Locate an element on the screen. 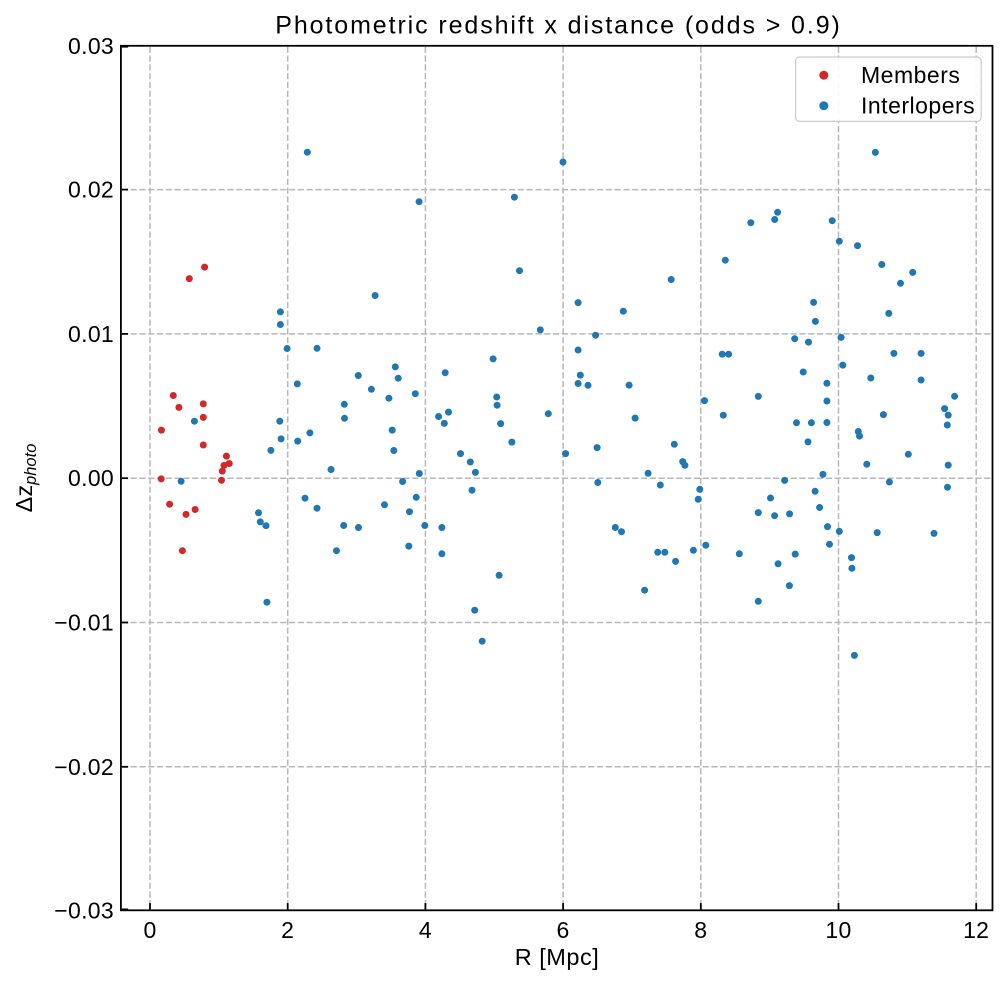  svg-text: R [Mpc] is located at coordinates (557, 957).